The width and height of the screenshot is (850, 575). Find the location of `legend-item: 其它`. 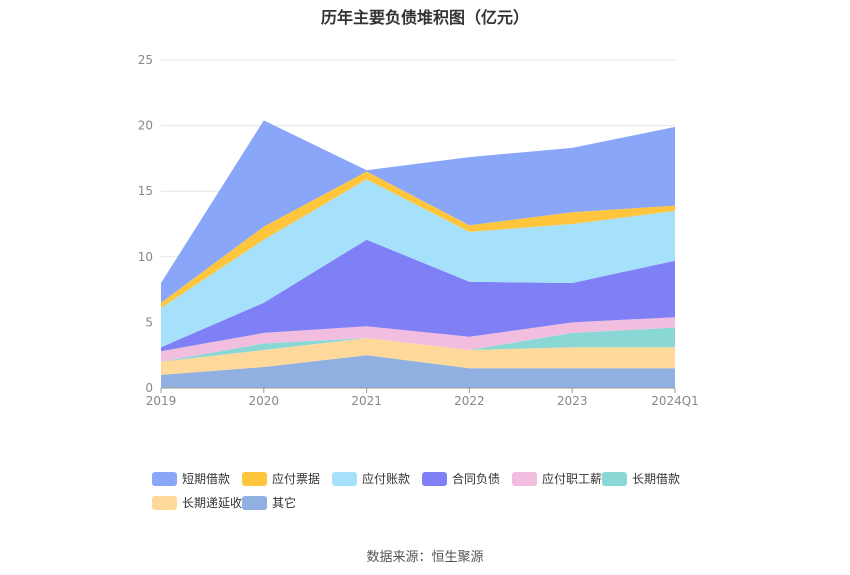

legend-item: 其它 is located at coordinates (269, 502).